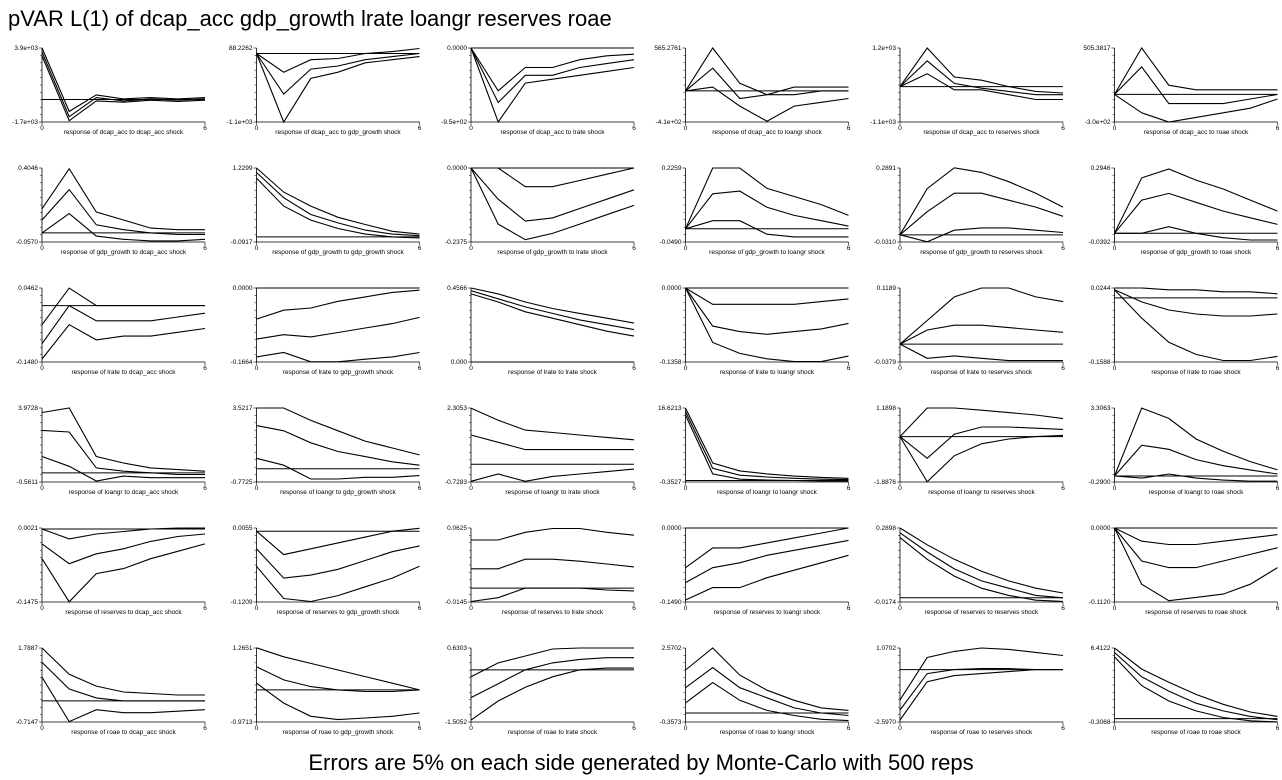  I want to click on x-axis-label: response of roae to lrate shock, so click(553, 732).